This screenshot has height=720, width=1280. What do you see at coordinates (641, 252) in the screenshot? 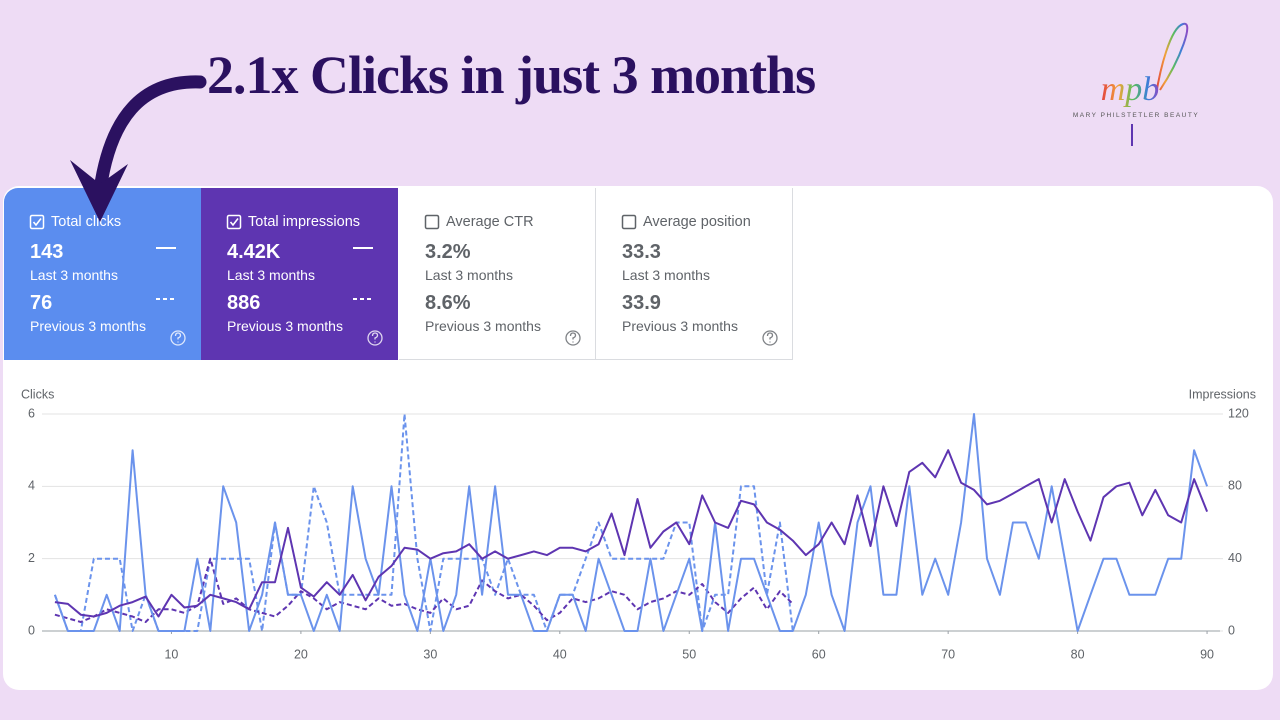
I see `current-value: 33.3` at bounding box center [641, 252].